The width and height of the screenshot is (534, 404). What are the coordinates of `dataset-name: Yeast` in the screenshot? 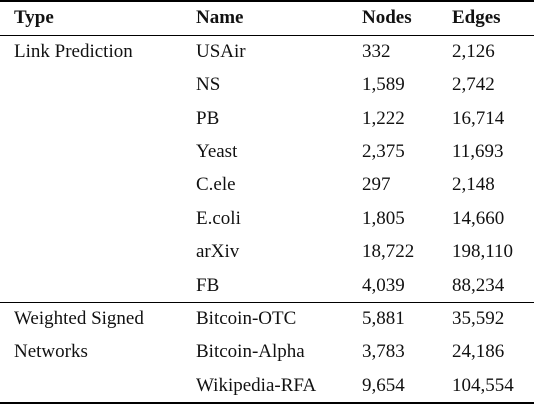 It's located at (217, 151).